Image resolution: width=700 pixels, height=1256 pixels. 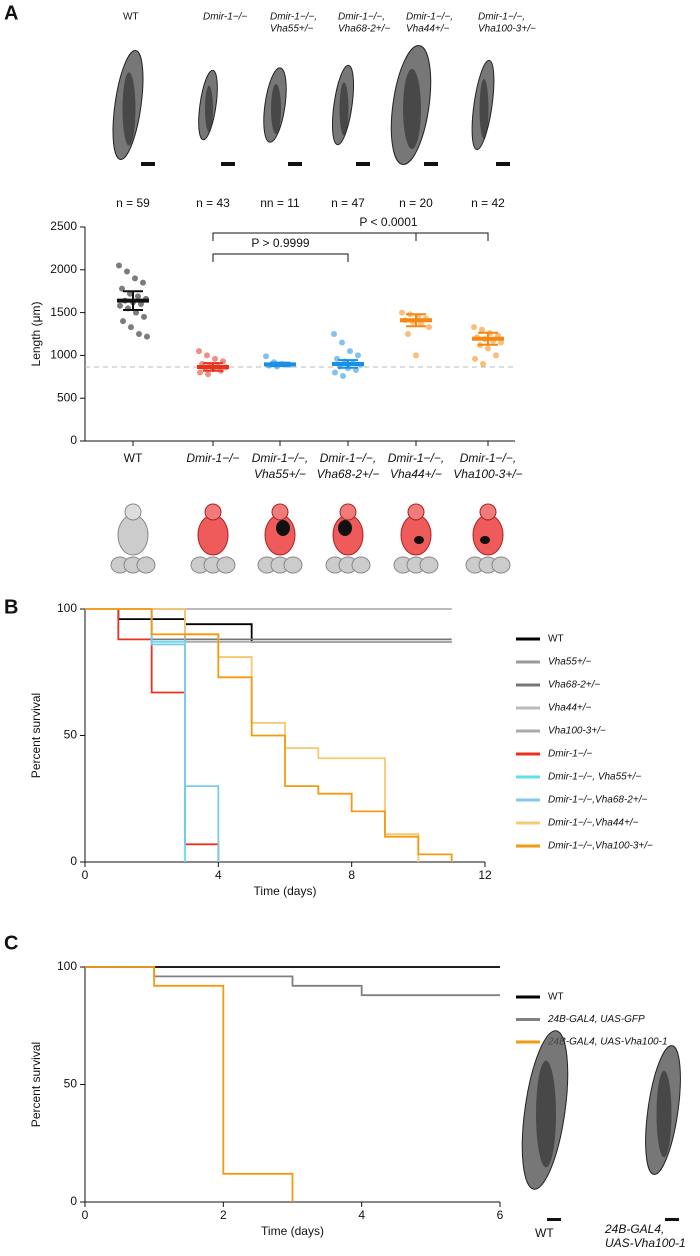 What do you see at coordinates (570, 662) in the screenshot?
I see `legend-label: Vha55+/−` at bounding box center [570, 662].